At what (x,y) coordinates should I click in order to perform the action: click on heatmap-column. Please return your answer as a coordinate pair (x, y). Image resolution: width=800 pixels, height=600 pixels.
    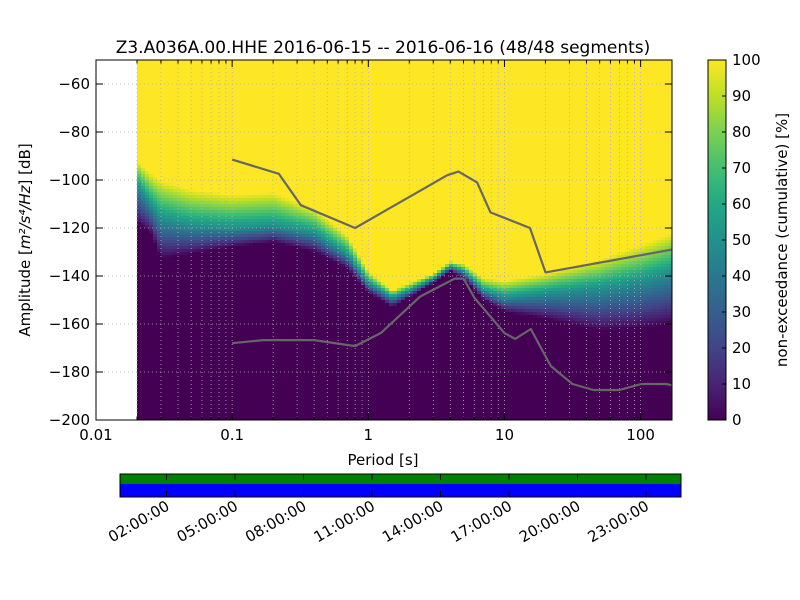
    Looking at the image, I should click on (295, 240).